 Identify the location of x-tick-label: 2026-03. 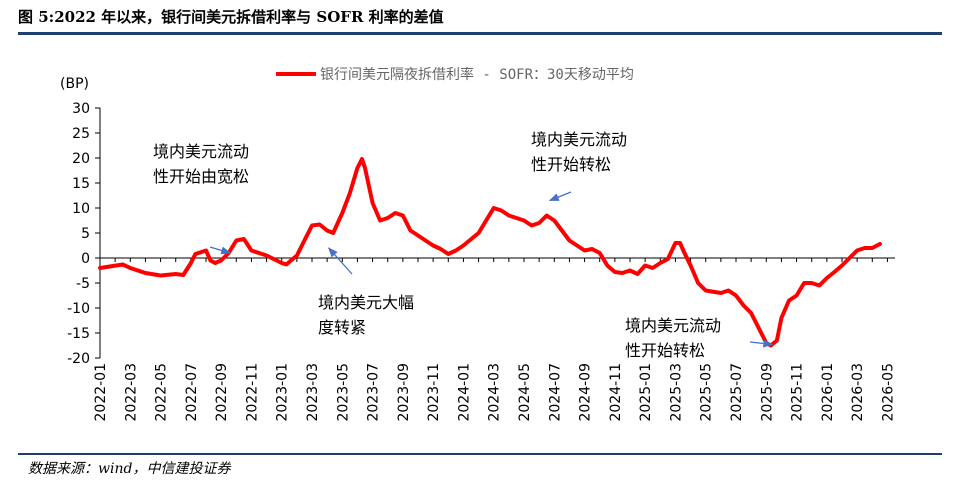
(858, 392).